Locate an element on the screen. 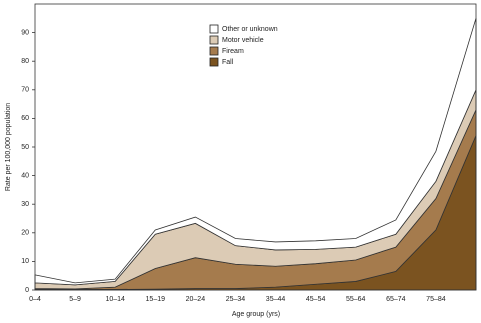  x-tick-label: 25–34 is located at coordinates (236, 299).